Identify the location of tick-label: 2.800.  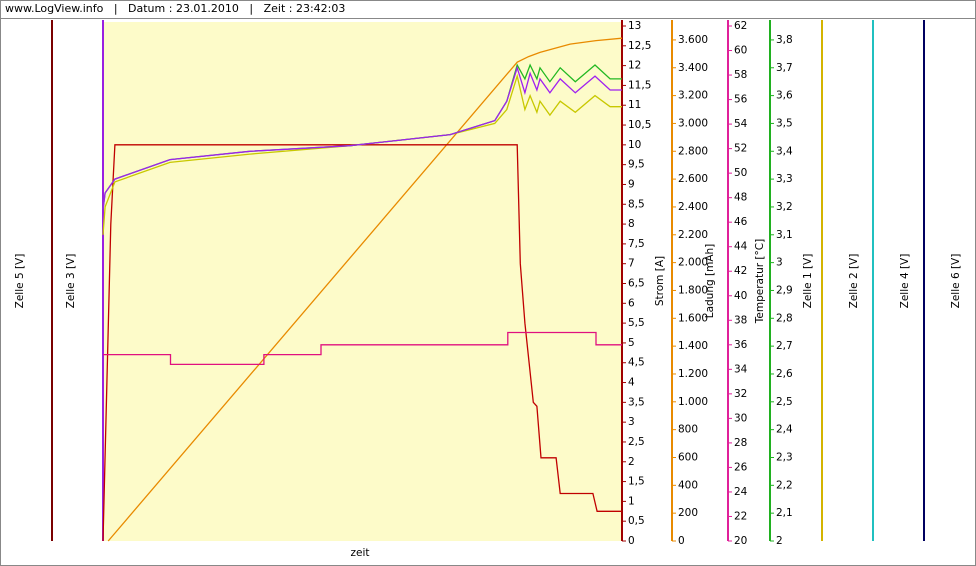
(693, 151).